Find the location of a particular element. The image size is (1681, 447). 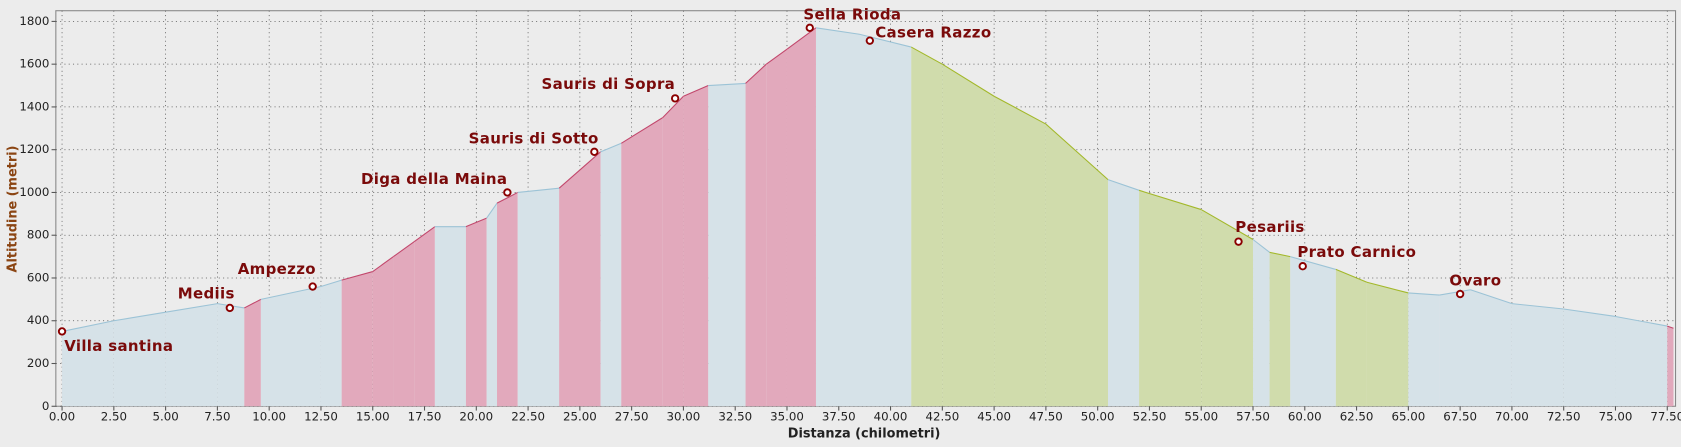

y-tick-label: 200 is located at coordinates (38, 363).